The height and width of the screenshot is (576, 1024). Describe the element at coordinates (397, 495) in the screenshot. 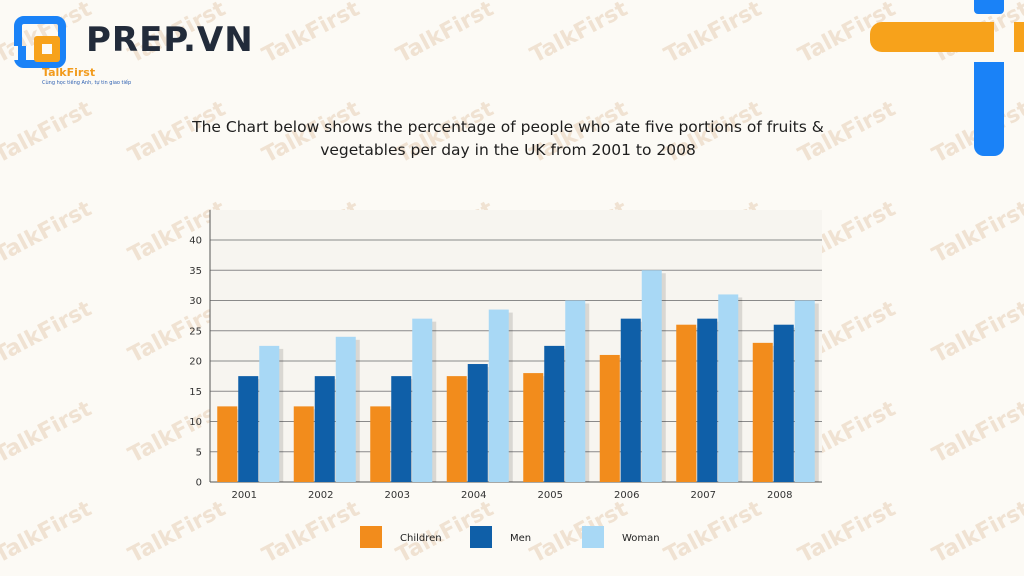

I see `x-tick-label: 2003` at that location.